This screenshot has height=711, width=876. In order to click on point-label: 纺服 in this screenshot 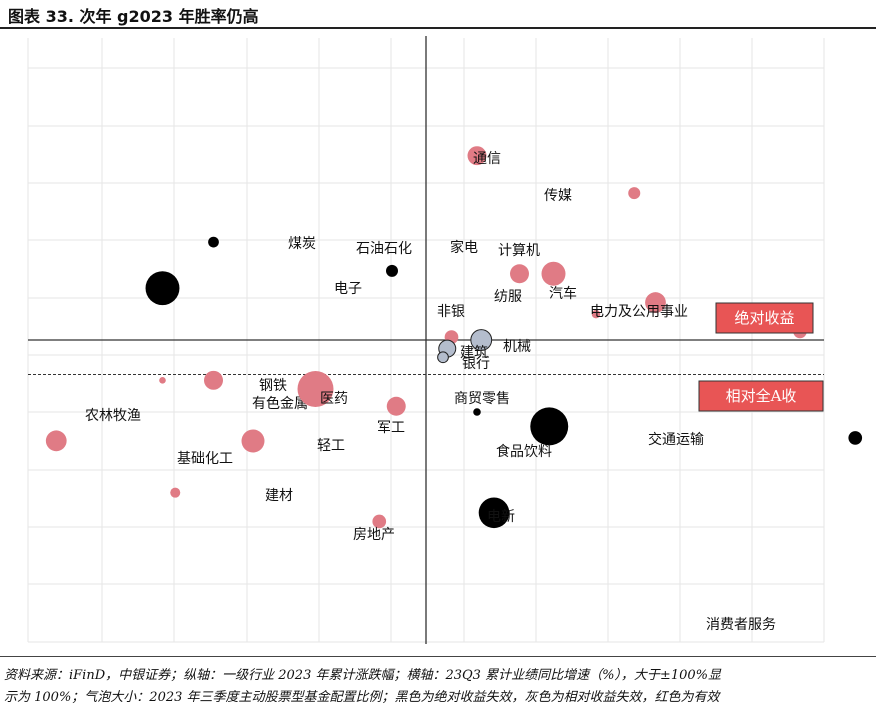, I will do `click(508, 297)`.